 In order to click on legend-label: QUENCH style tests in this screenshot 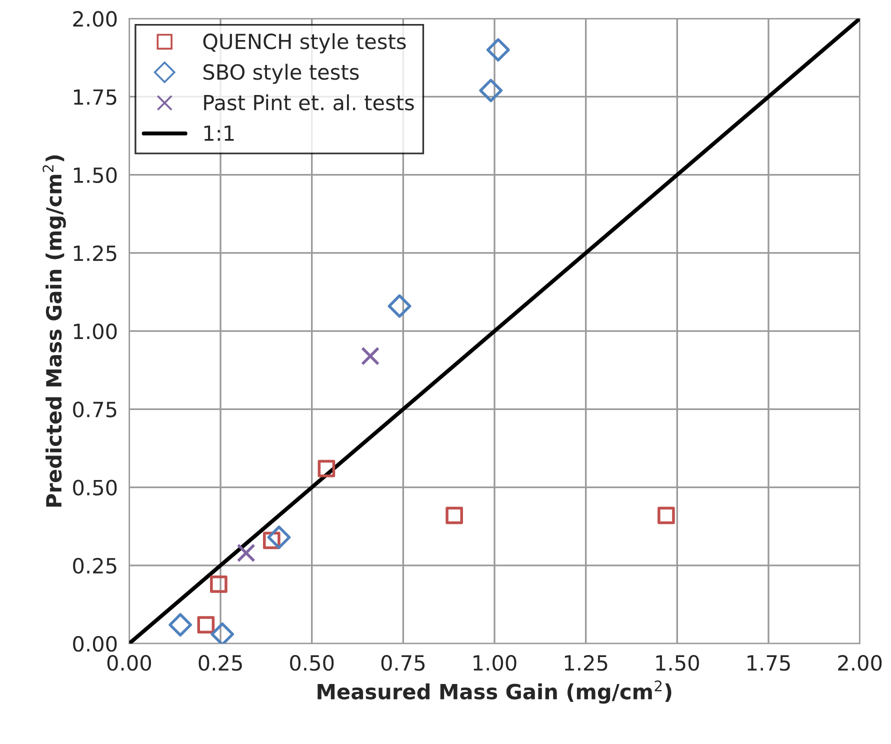, I will do `click(304, 43)`.